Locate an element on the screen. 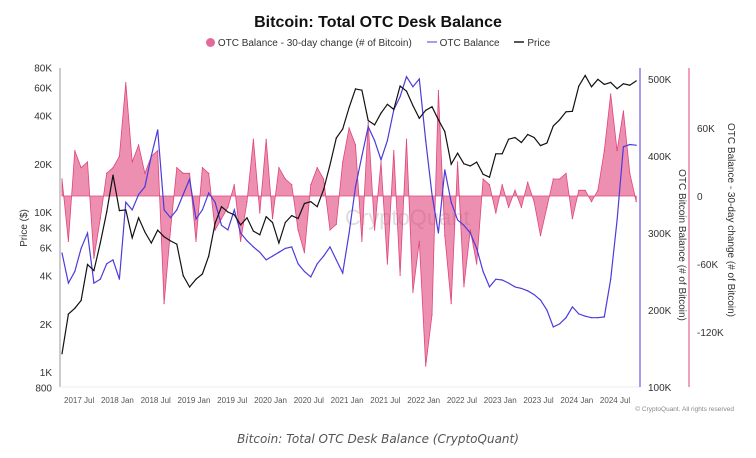 The width and height of the screenshot is (756, 458). left-tick-label: 10K is located at coordinates (43, 213).